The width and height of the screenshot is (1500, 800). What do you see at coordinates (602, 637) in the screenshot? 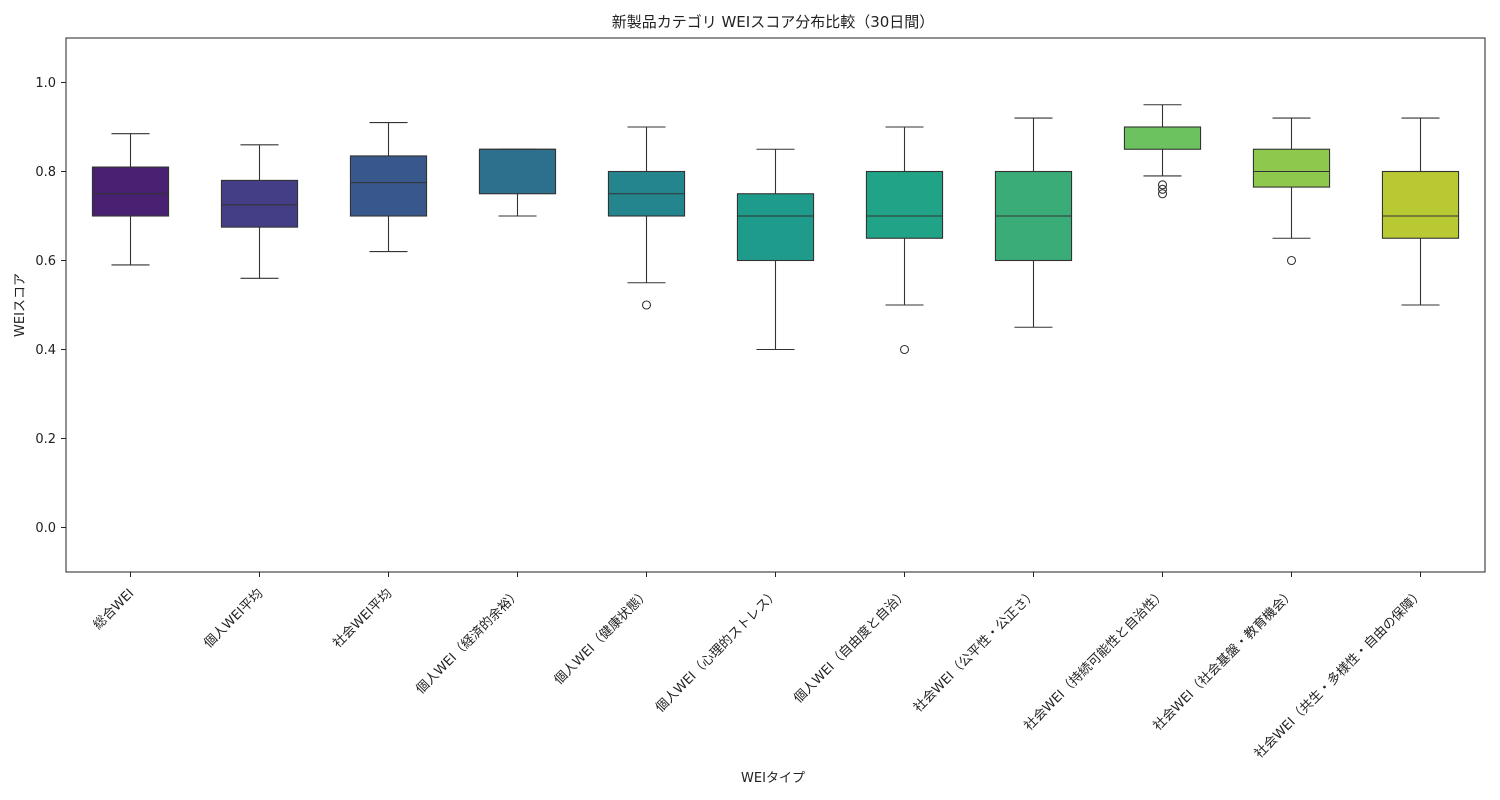
I see `x-tick-label: 個人WEI（健康状態）` at bounding box center [602, 637].